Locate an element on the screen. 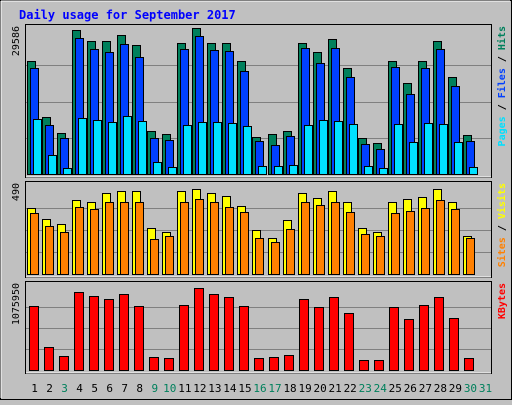 The image size is (512, 405). x-tick-label: 11 is located at coordinates (184, 388).